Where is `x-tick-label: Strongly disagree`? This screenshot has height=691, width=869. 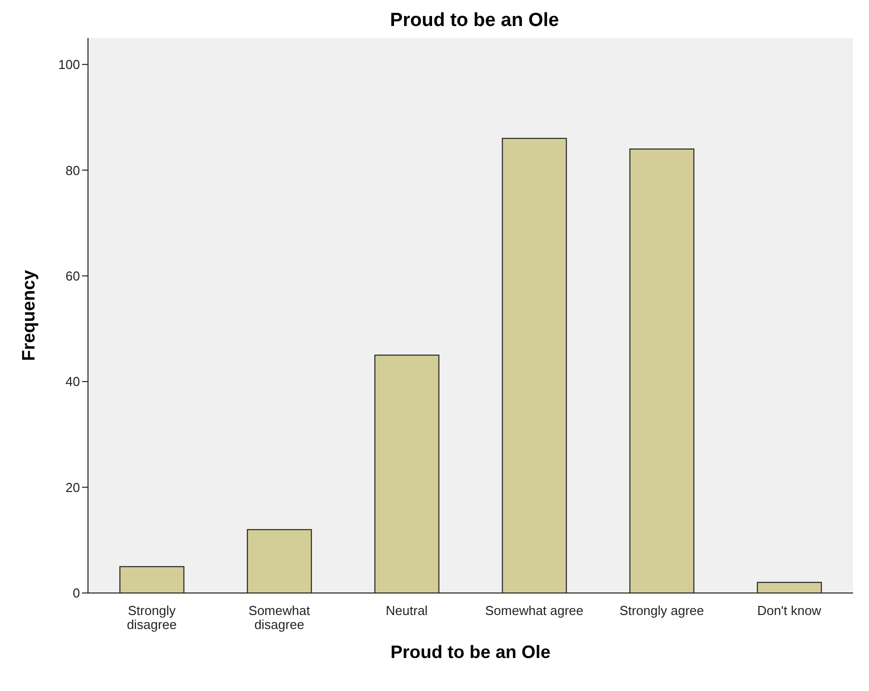
x-tick-label: Strongly disagree is located at coordinates (151, 617).